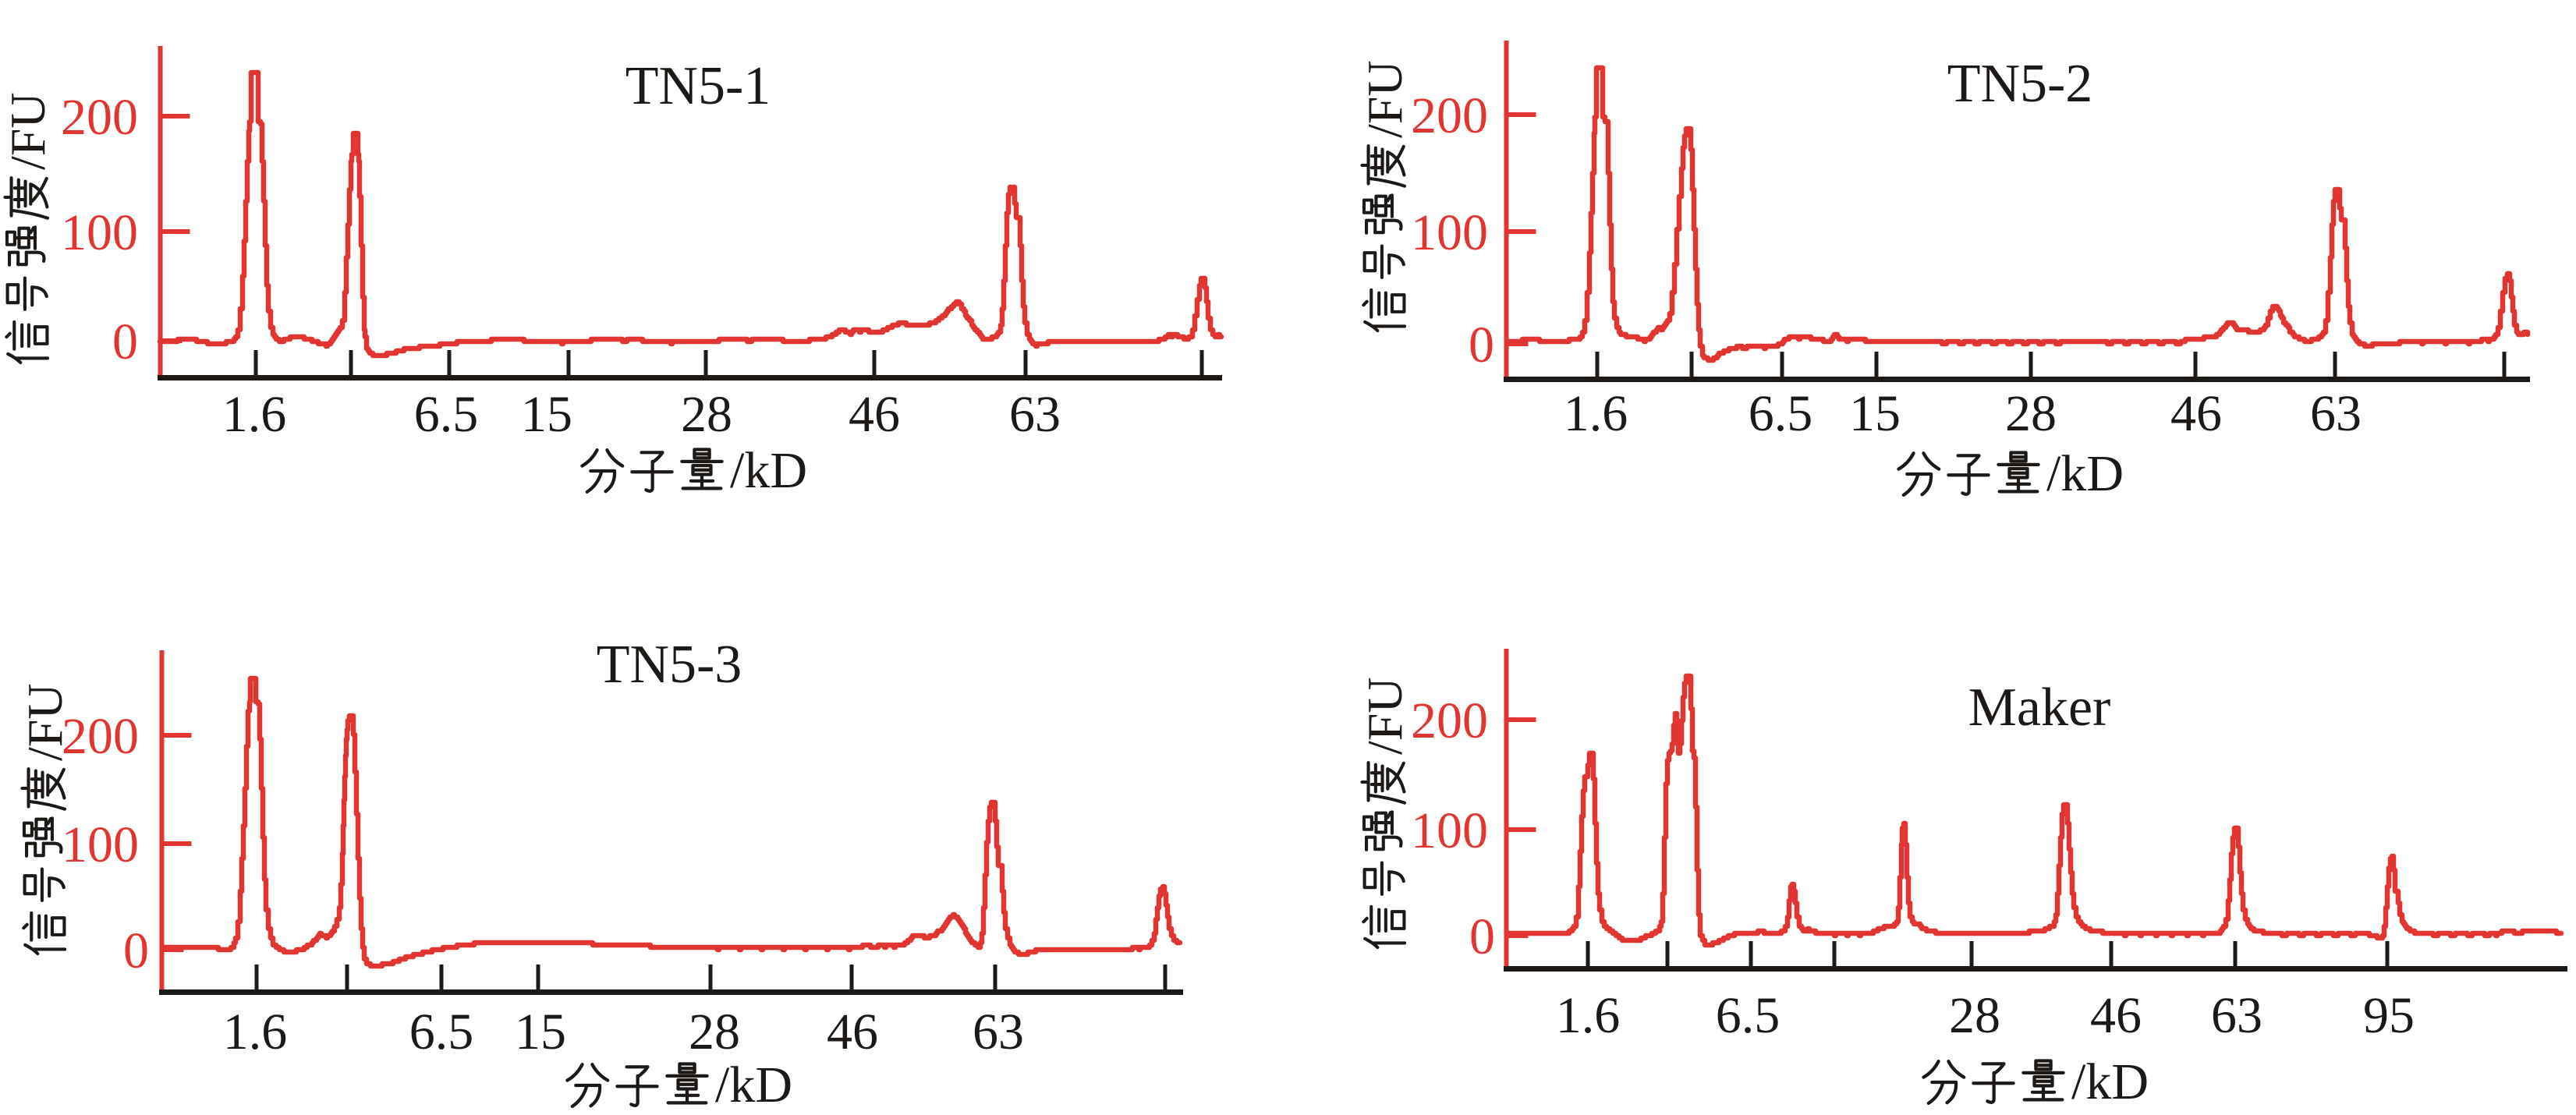 The width and height of the screenshot is (2576, 1115). What do you see at coordinates (2040, 708) in the screenshot?
I see `svg-text: Maker` at bounding box center [2040, 708].